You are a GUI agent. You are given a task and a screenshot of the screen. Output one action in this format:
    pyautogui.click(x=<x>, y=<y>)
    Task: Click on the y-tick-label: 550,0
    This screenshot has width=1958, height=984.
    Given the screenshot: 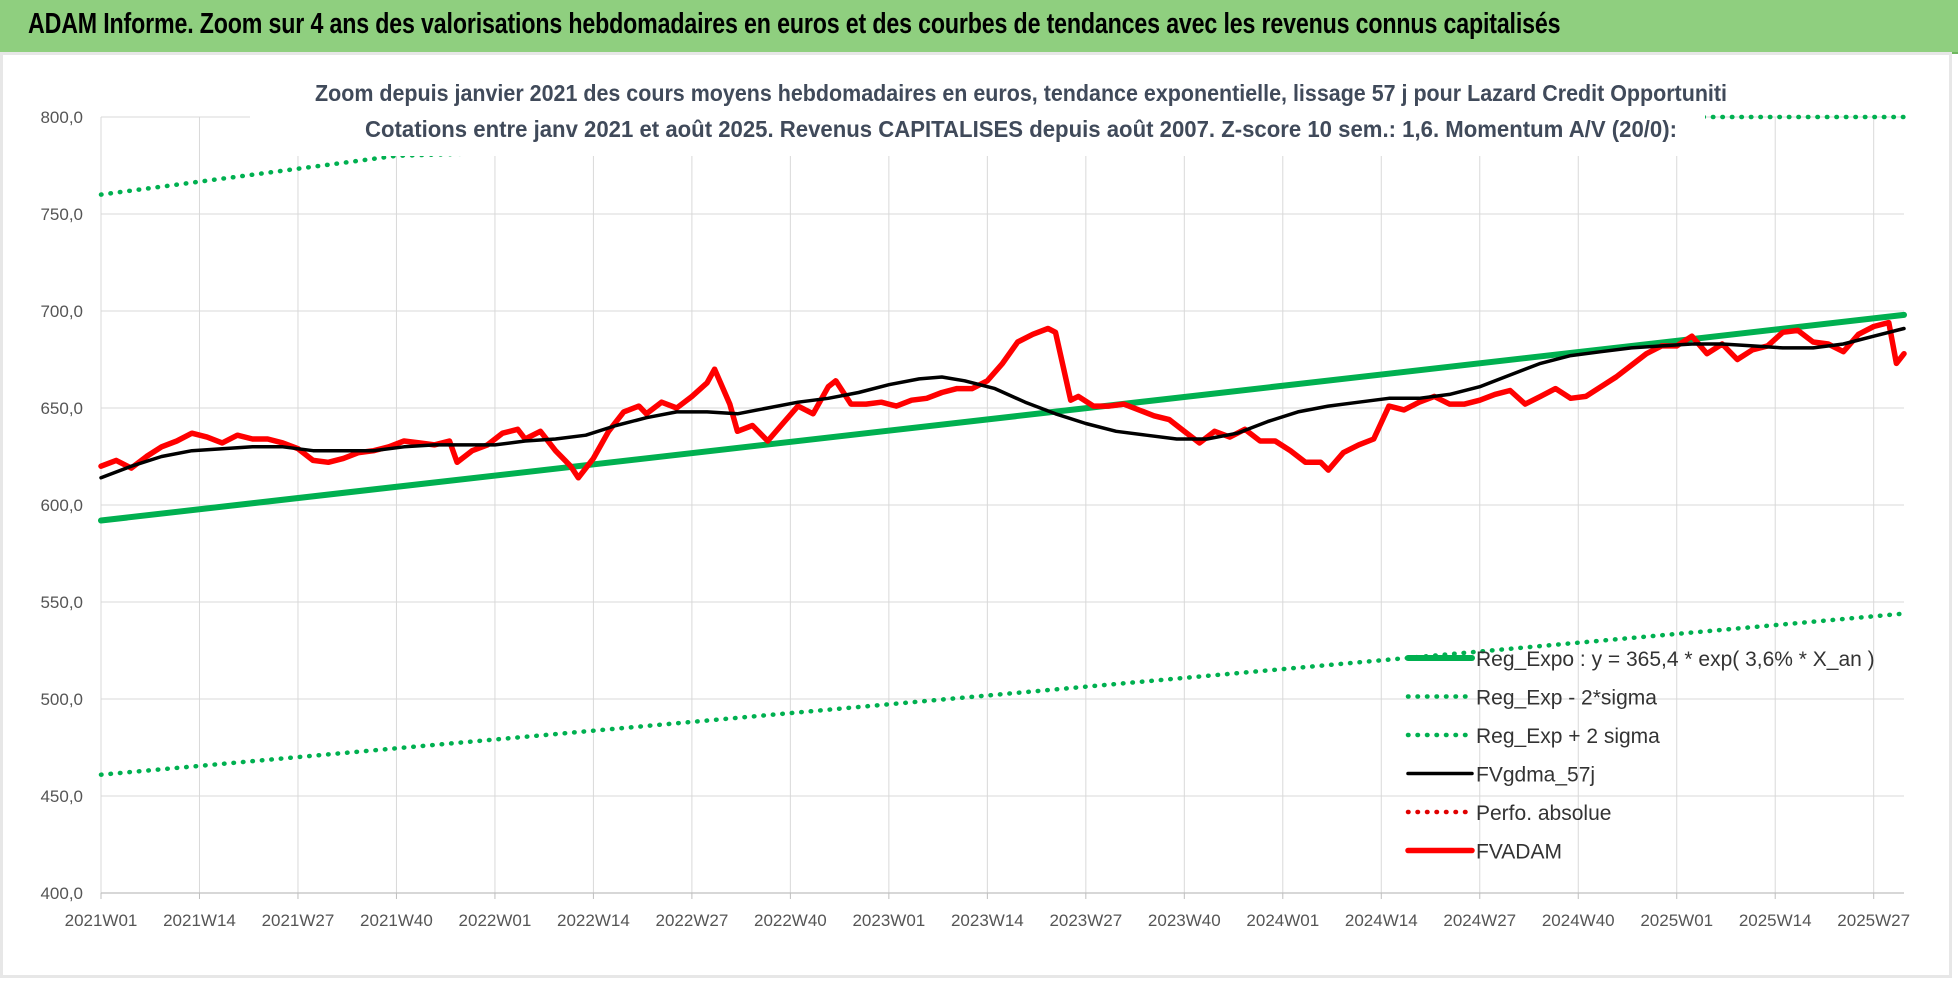 What is the action you would take?
    pyautogui.click(x=61, y=602)
    